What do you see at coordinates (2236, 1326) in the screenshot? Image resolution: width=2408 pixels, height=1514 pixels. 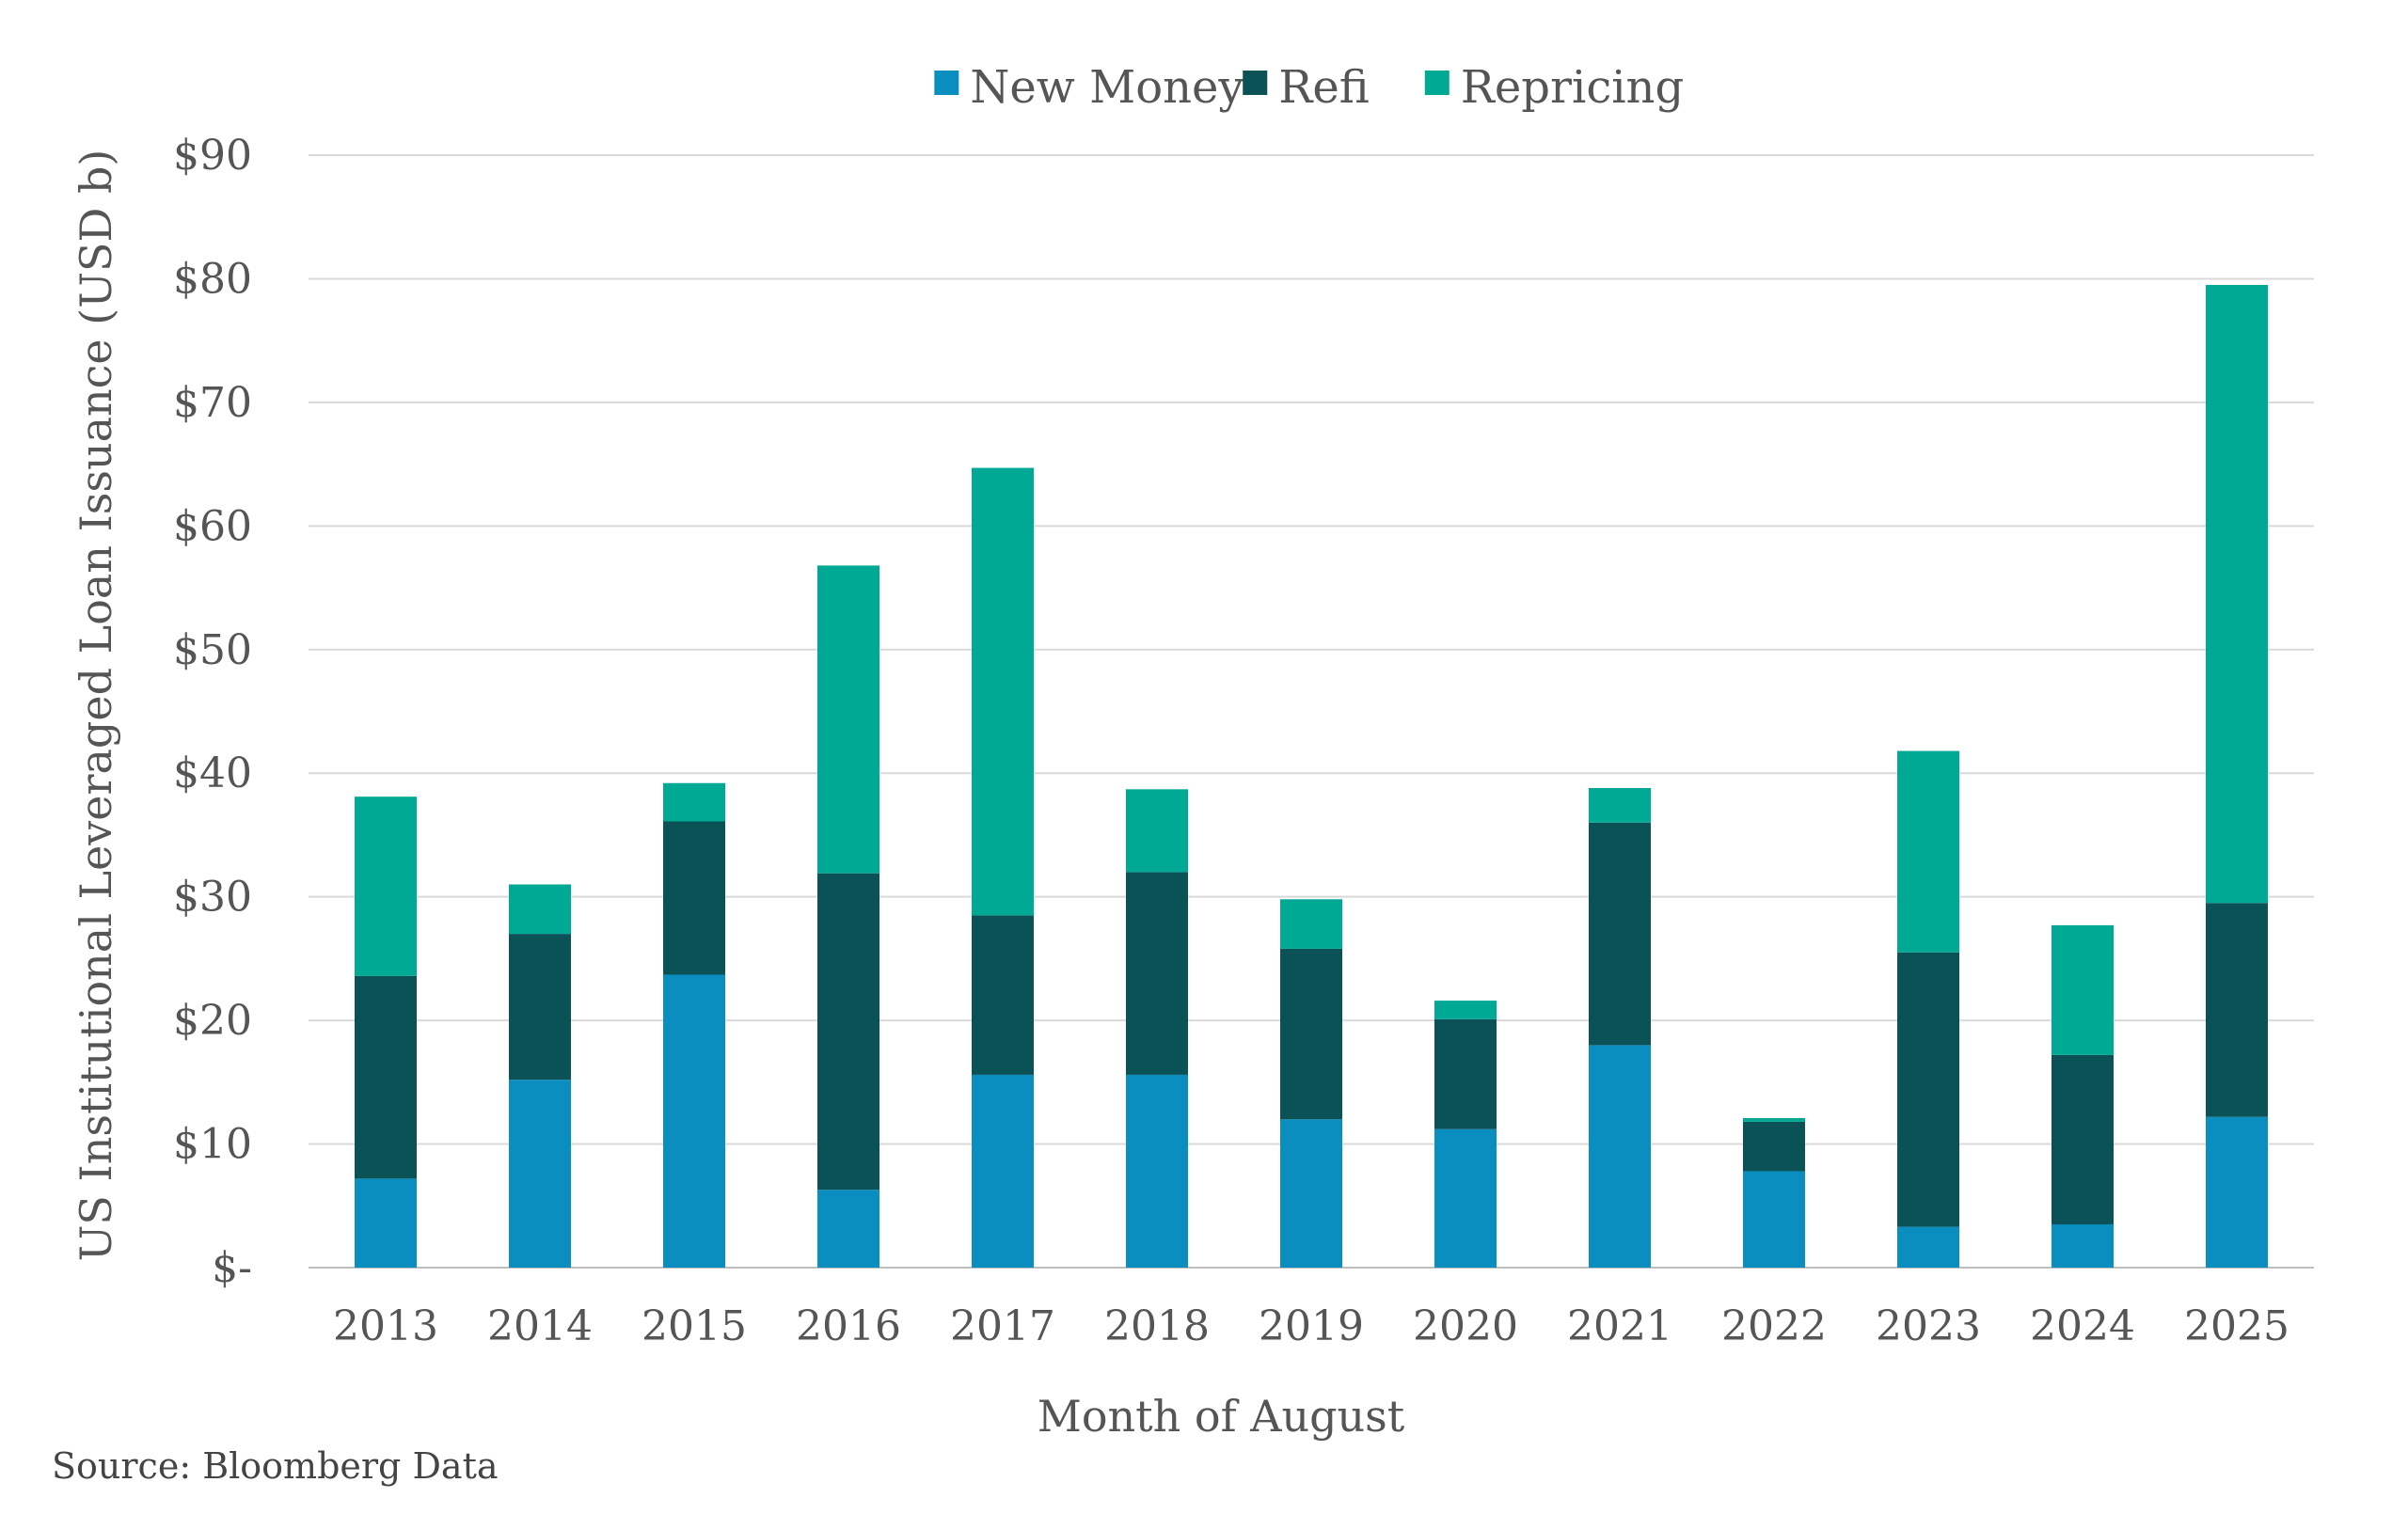 I see `x-tick-label: 2025` at bounding box center [2236, 1326].